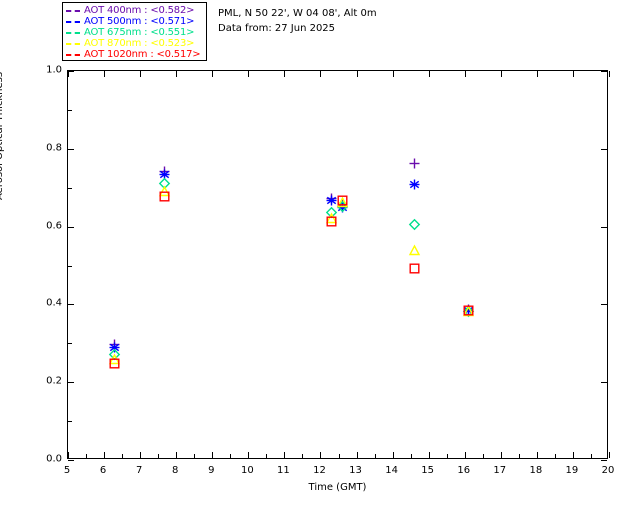 This screenshot has height=512, width=640. I want to click on x-tick-label: 19, so click(572, 470).